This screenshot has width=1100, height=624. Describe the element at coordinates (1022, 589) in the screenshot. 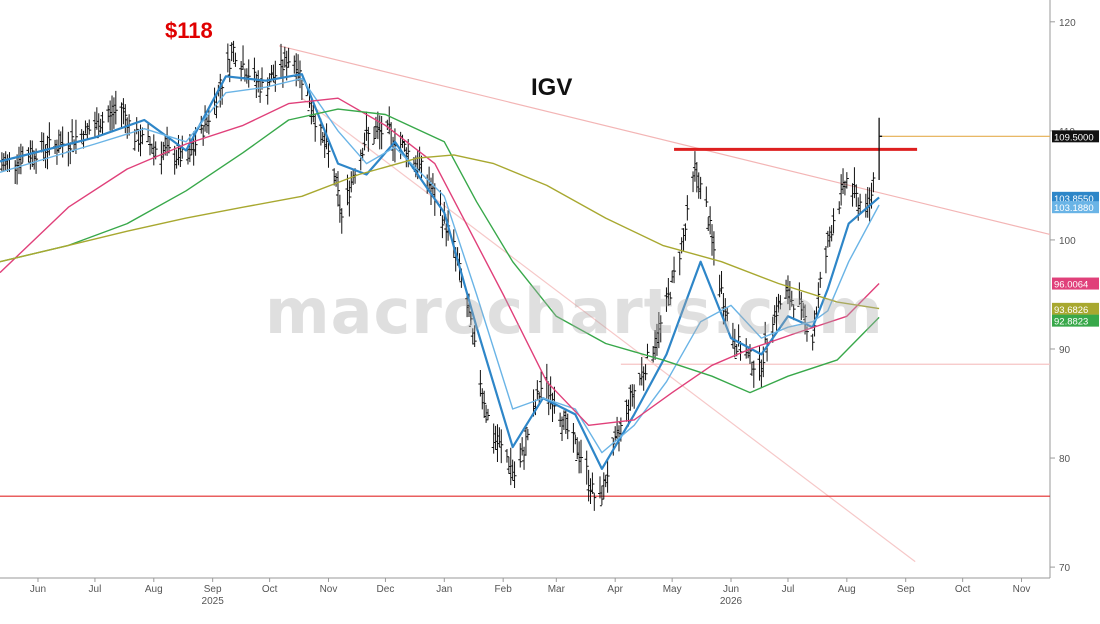

I see `x-tick-label: Nov` at that location.